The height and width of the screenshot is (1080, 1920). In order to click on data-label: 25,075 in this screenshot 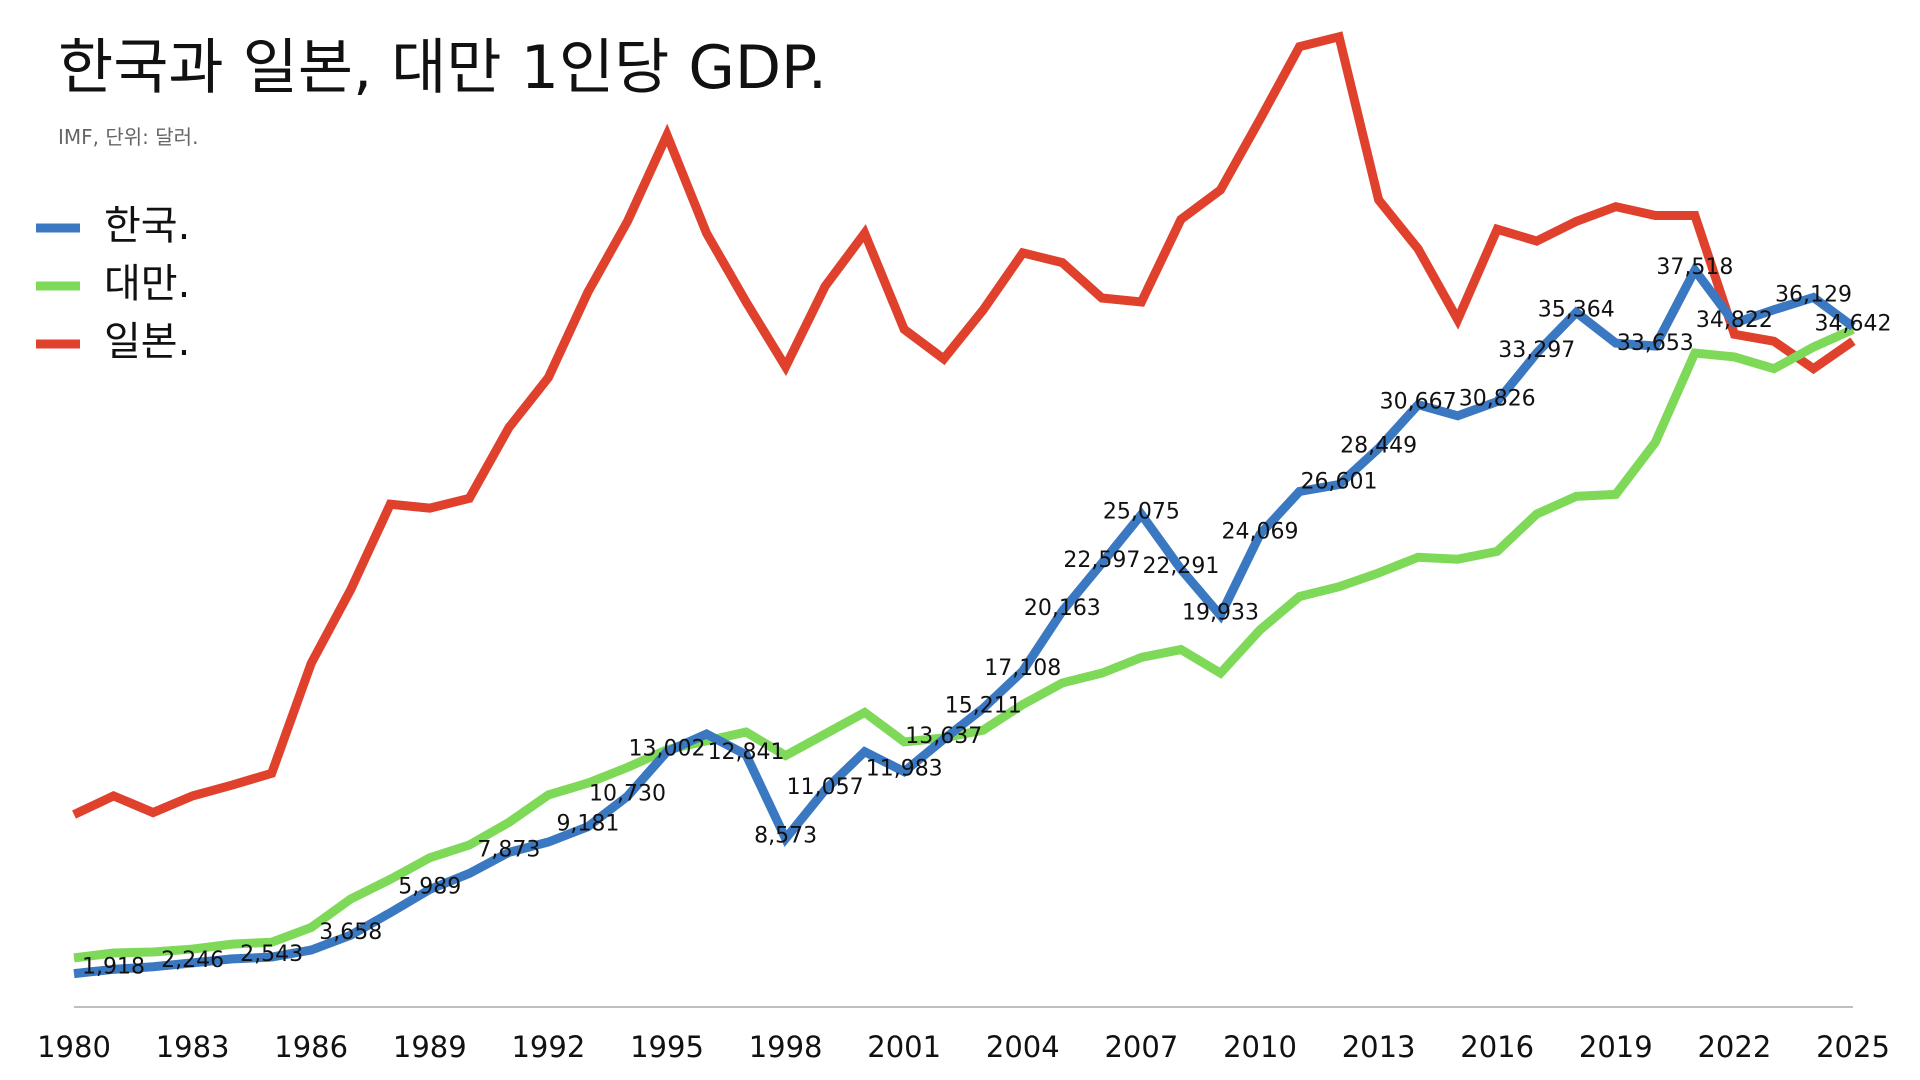, I will do `click(1141, 512)`.